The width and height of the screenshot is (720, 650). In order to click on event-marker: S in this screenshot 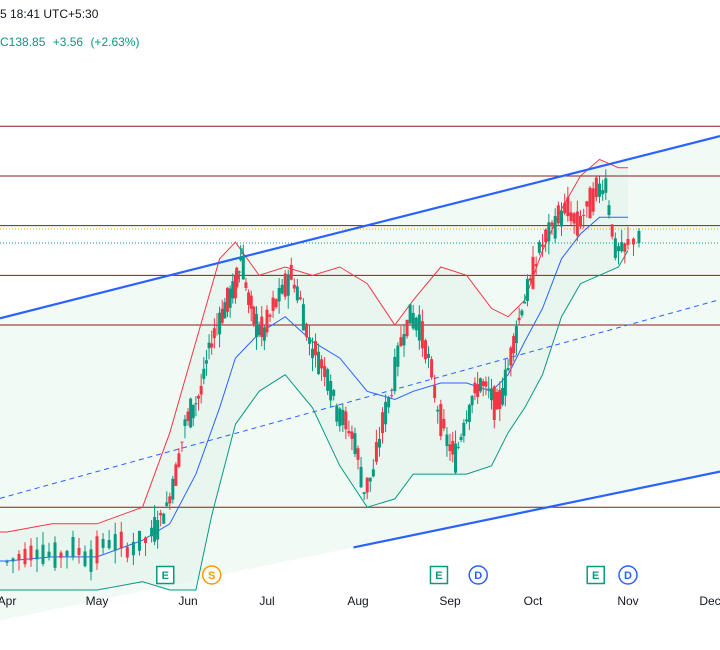, I will do `click(211, 575)`.